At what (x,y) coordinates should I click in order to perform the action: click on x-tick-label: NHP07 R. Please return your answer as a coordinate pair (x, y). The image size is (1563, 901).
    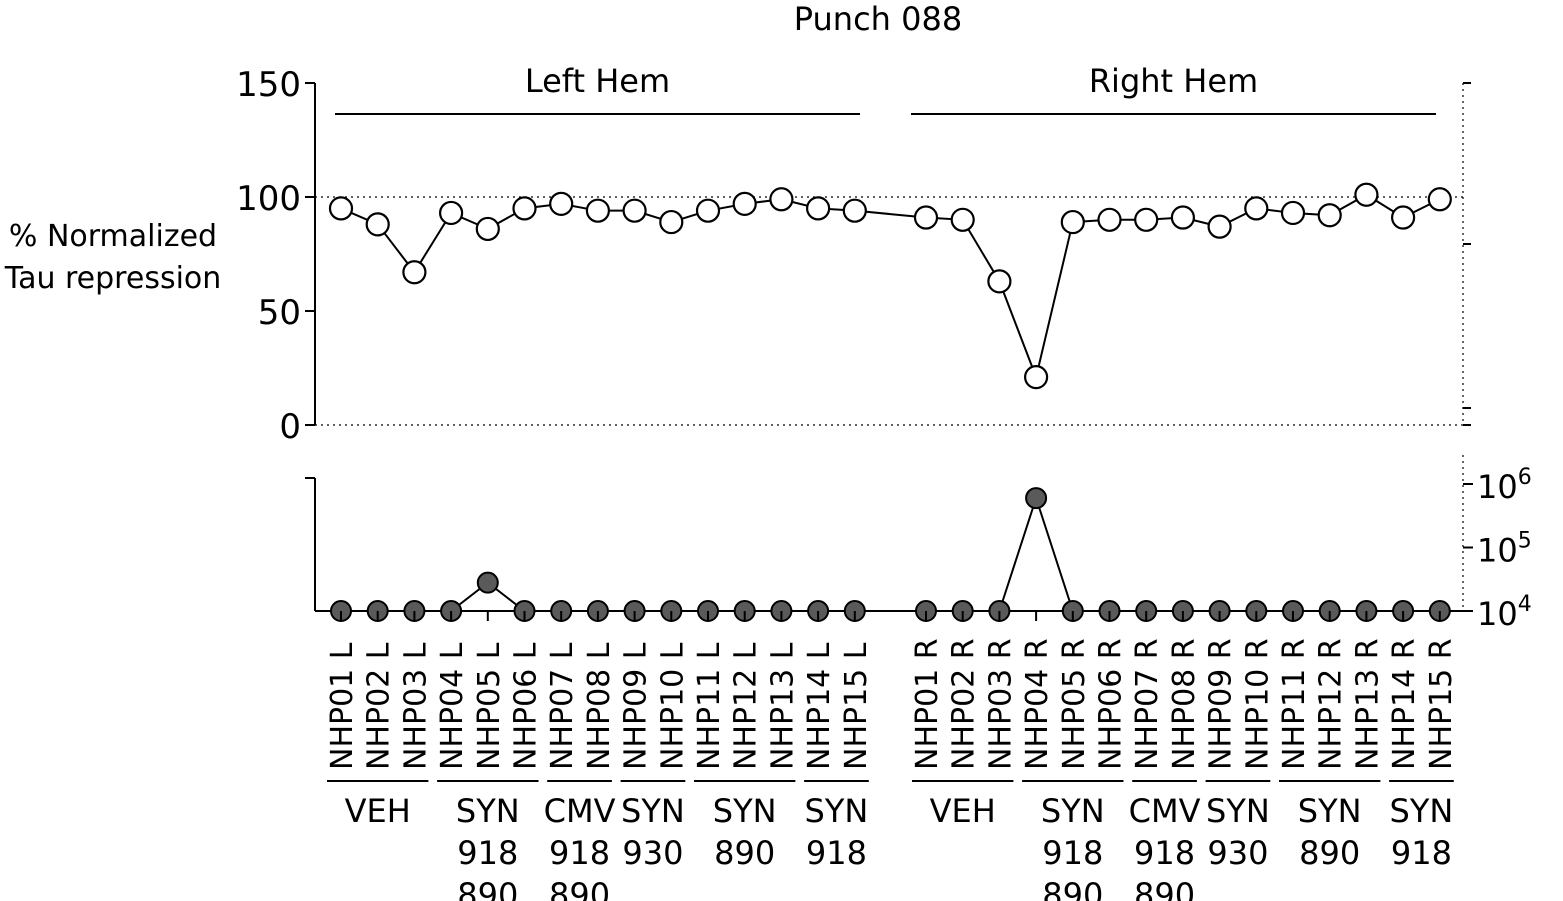
    Looking at the image, I should click on (1147, 704).